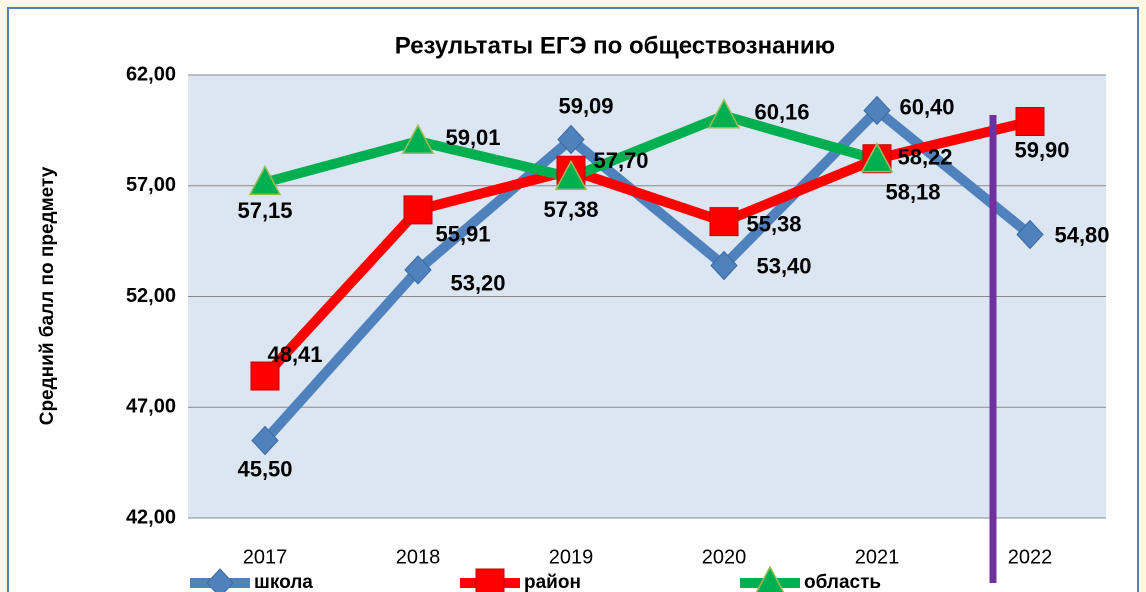  Describe the element at coordinates (151, 296) in the screenshot. I see `y-tick-label: 52,00` at that location.